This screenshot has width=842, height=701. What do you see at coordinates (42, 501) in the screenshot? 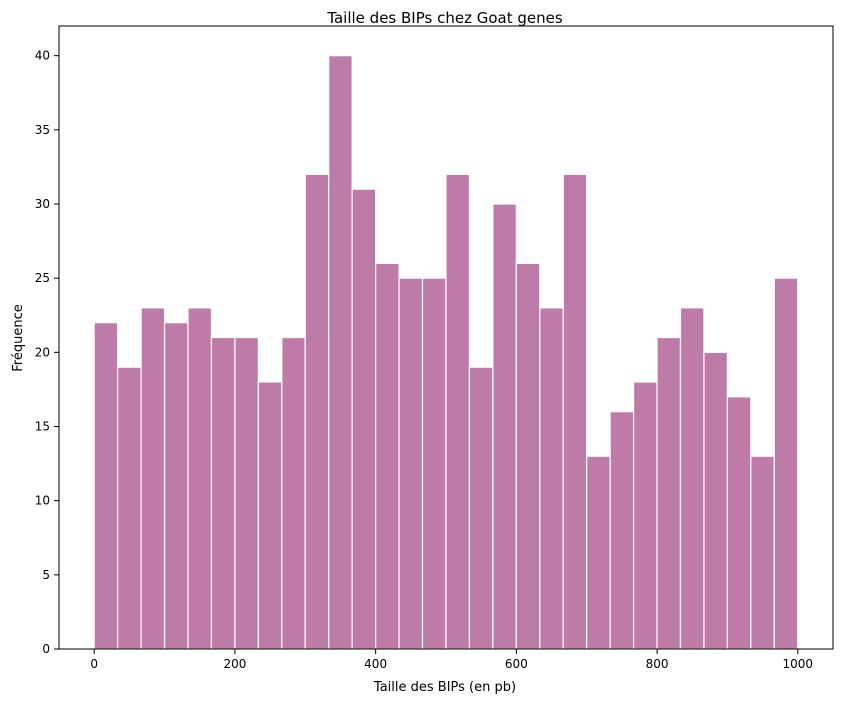
I see `y-tick-label: 10` at bounding box center [42, 501].